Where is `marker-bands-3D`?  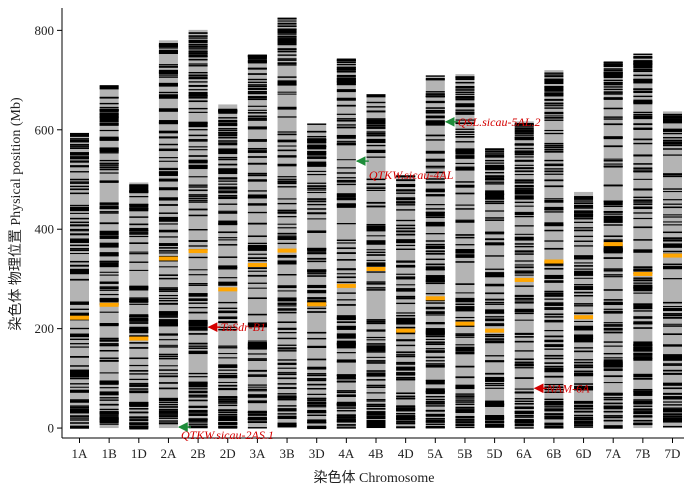
marker-bands-3D is located at coordinates (317, 276).